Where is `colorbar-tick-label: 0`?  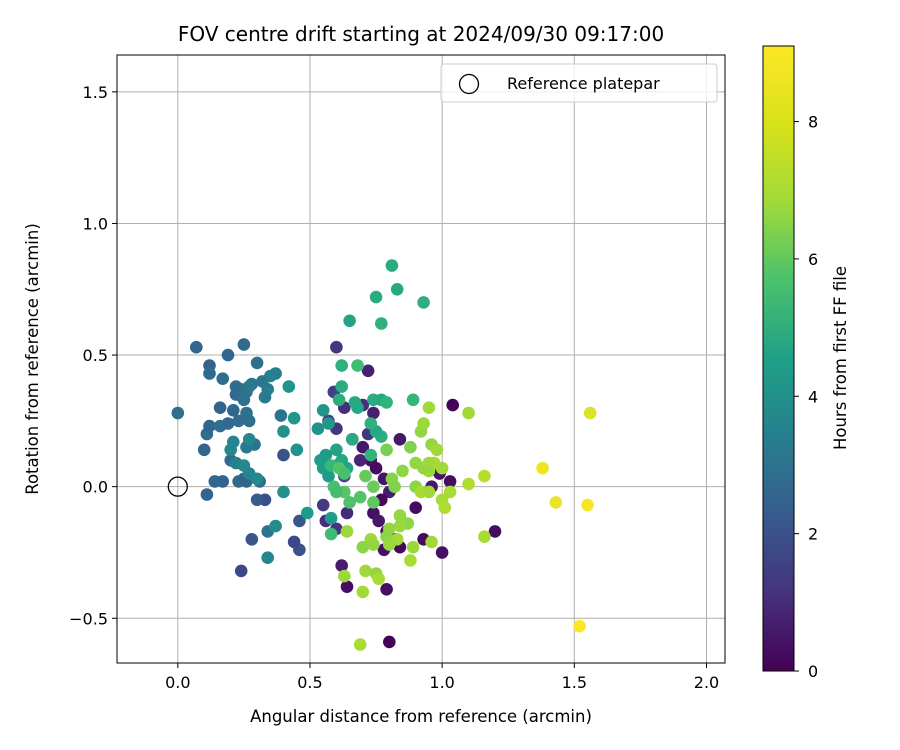 colorbar-tick-label: 0 is located at coordinates (813, 671).